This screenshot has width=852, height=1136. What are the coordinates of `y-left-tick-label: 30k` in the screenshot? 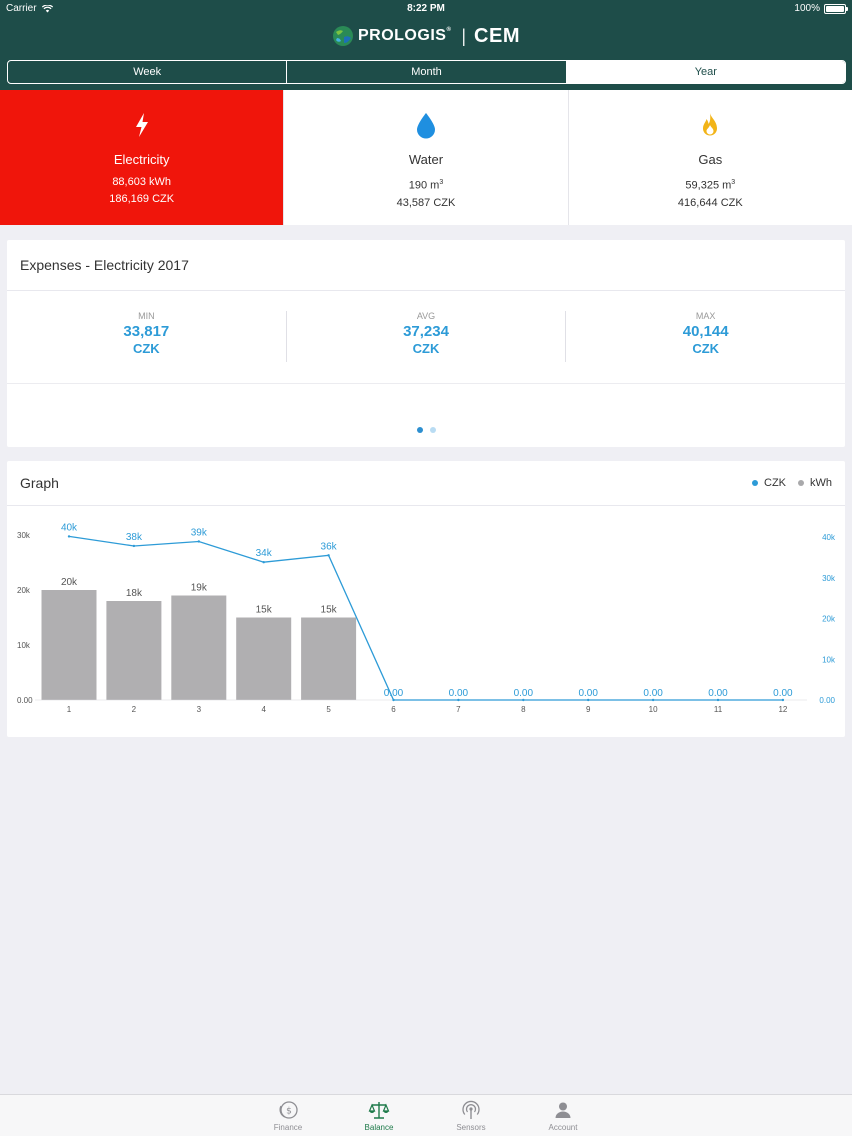 It's located at (24, 535).